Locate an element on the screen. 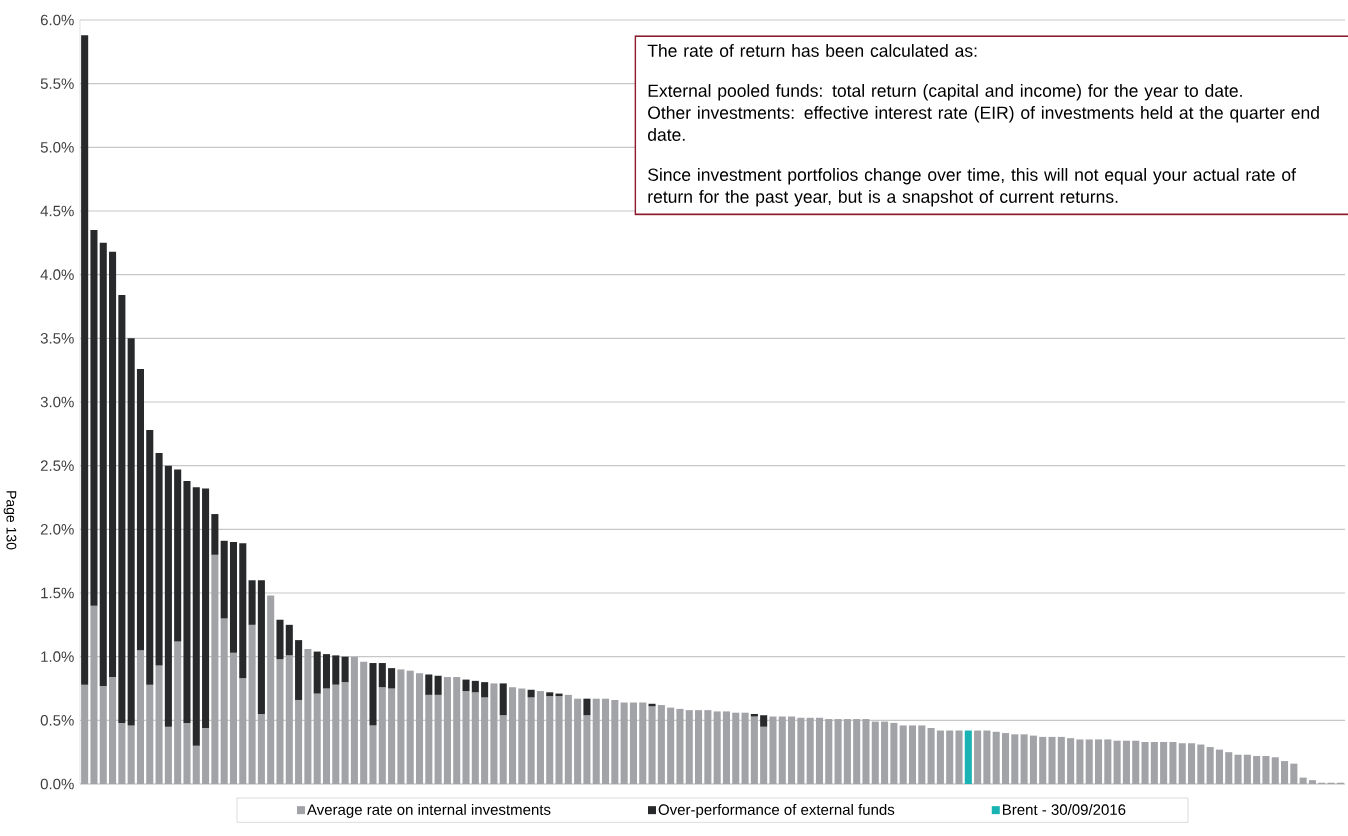 The width and height of the screenshot is (1348, 836). y-tick-label: 1.0% is located at coordinates (57, 656).